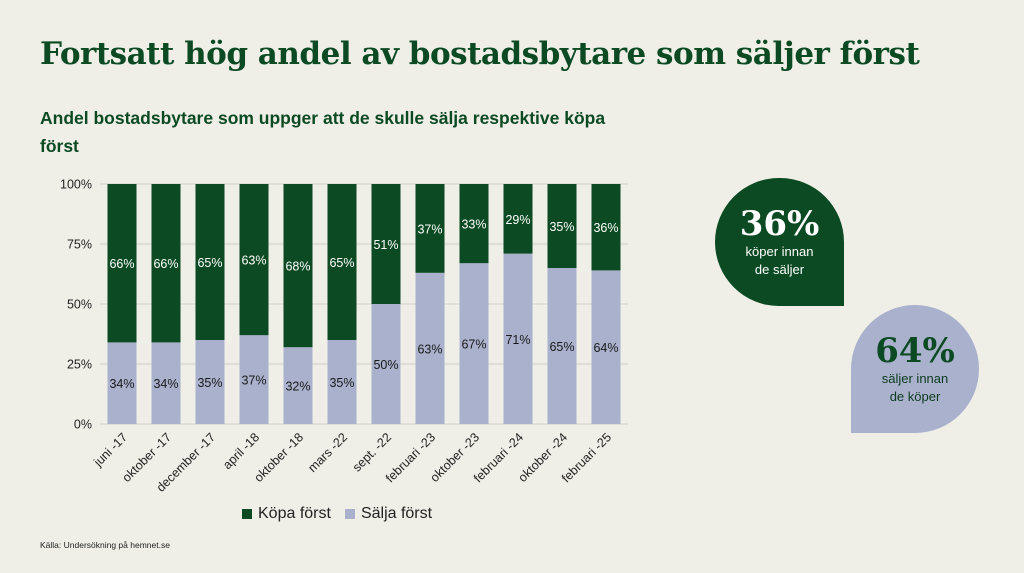 This screenshot has width=1024, height=573. I want to click on data-label-salja: 64%, so click(605, 348).